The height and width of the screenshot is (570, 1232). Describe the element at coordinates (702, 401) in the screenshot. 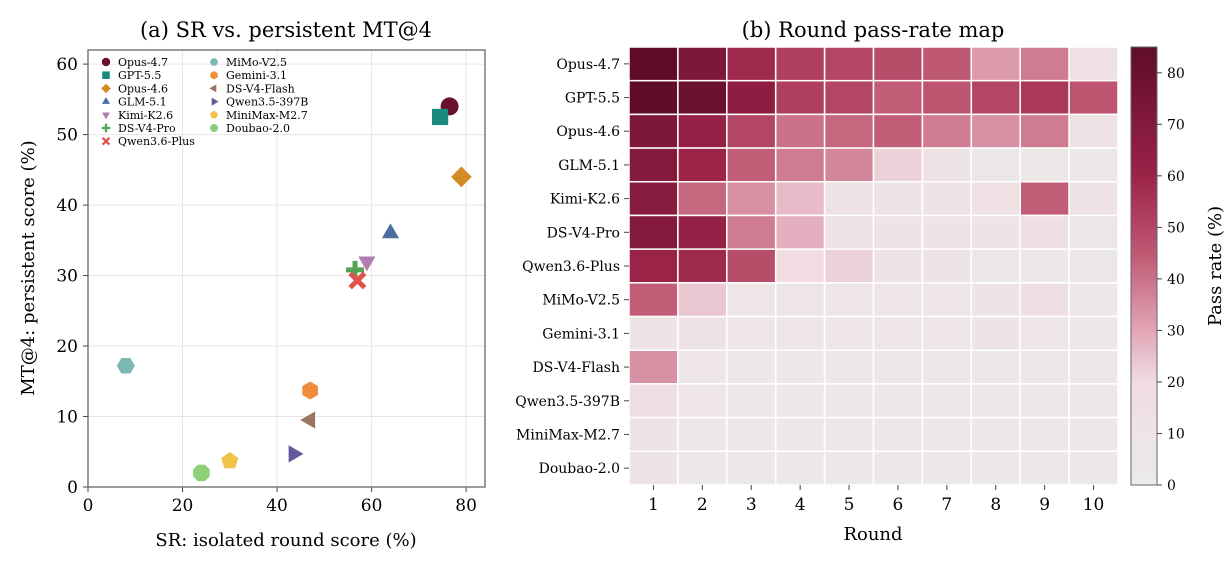

I see `cell-qwen3-5-397b-r2` at that location.